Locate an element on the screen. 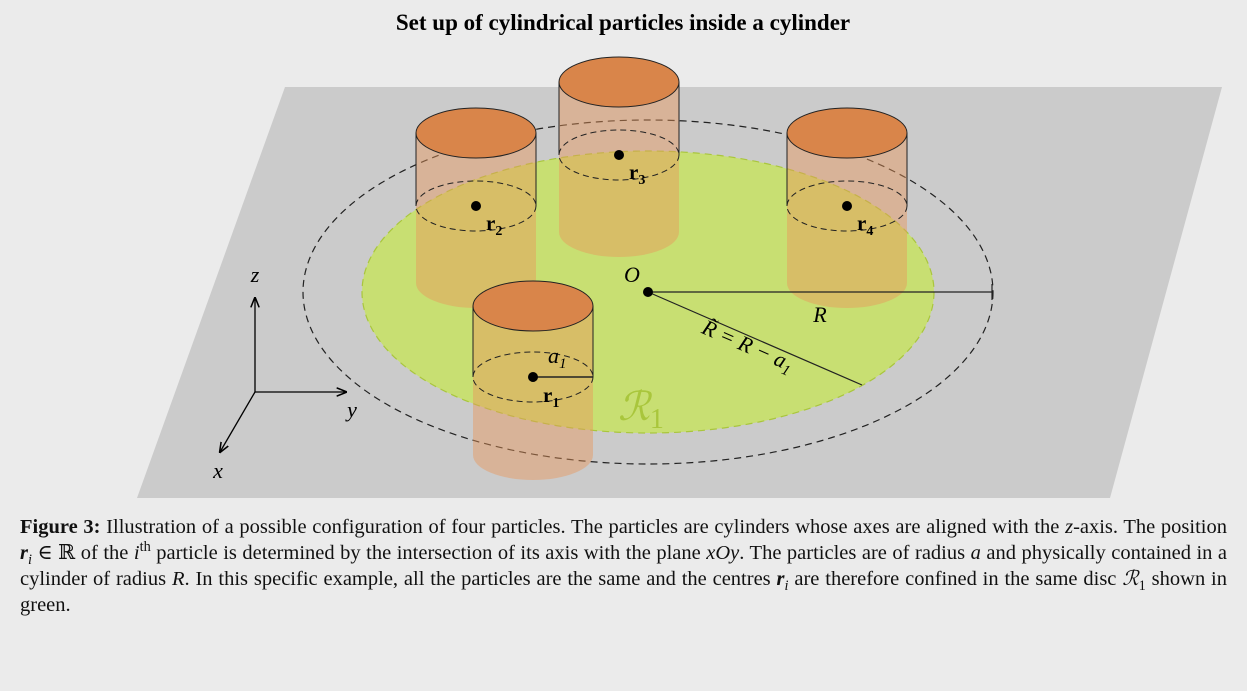 The width and height of the screenshot is (1247, 691). particle-label: r2 is located at coordinates (494, 225).